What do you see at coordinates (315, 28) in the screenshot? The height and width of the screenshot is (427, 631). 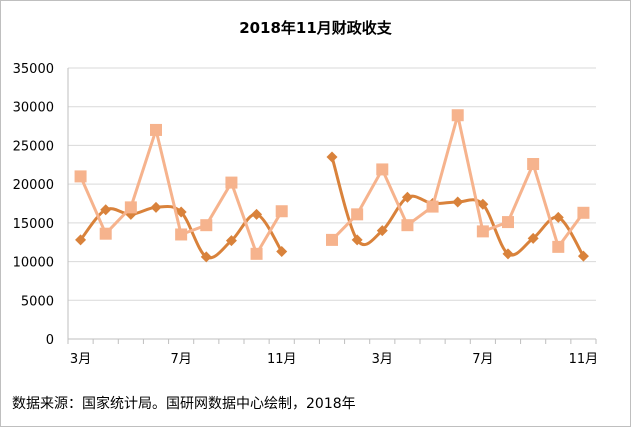 I see `chart-title: 2018年11月财政收支` at bounding box center [315, 28].